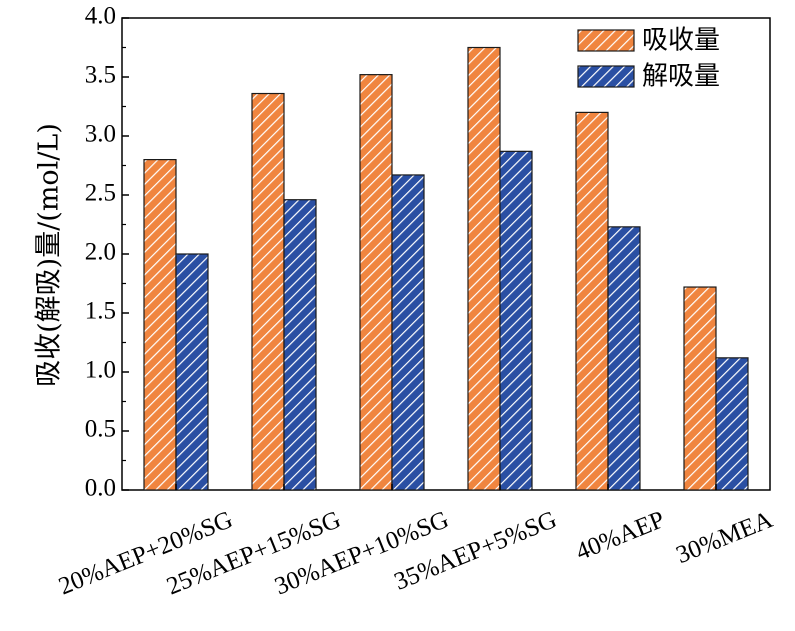 Image resolution: width=795 pixels, height=631 pixels. What do you see at coordinates (49, 255) in the screenshot?
I see `y-axis-label: 吸收(解吸)量/(mol/L)` at bounding box center [49, 255].